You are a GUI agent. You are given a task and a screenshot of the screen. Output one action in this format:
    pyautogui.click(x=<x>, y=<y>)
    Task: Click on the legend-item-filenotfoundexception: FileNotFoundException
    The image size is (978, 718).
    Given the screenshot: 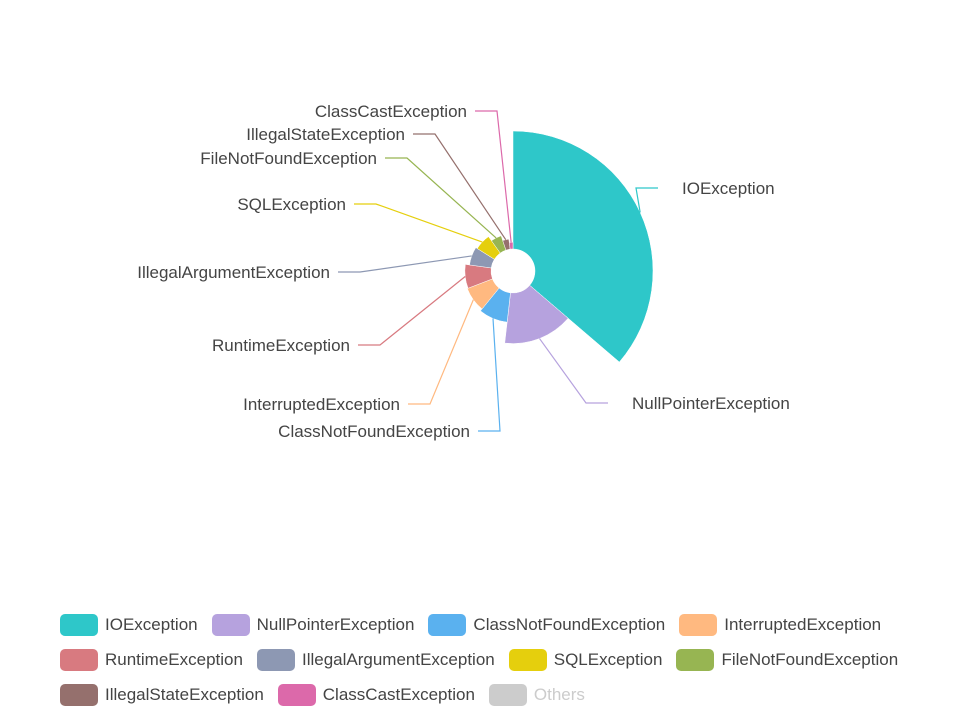 What is the action you would take?
    pyautogui.click(x=787, y=659)
    